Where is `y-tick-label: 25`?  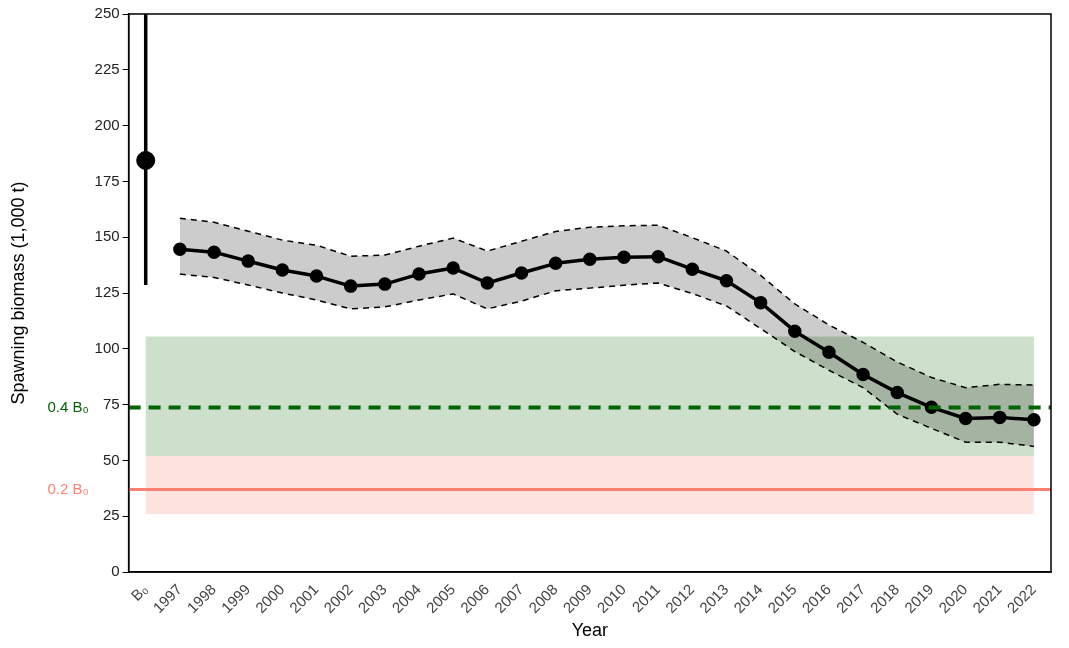 y-tick-label: 25 is located at coordinates (111, 515).